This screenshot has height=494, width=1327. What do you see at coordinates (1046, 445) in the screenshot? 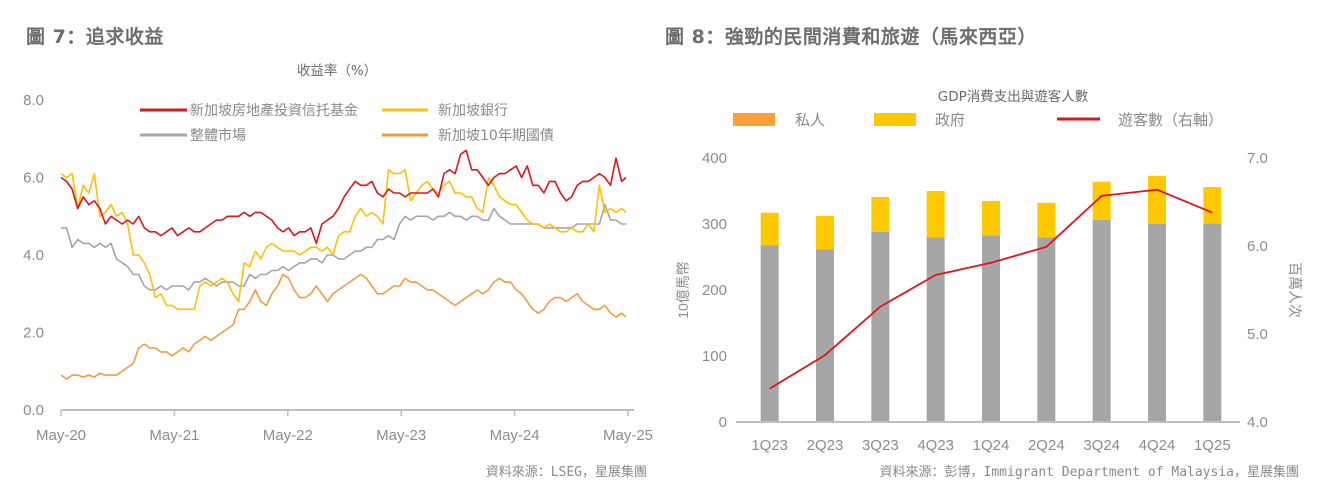
I see `x-tick-label: 2Q24` at bounding box center [1046, 445].